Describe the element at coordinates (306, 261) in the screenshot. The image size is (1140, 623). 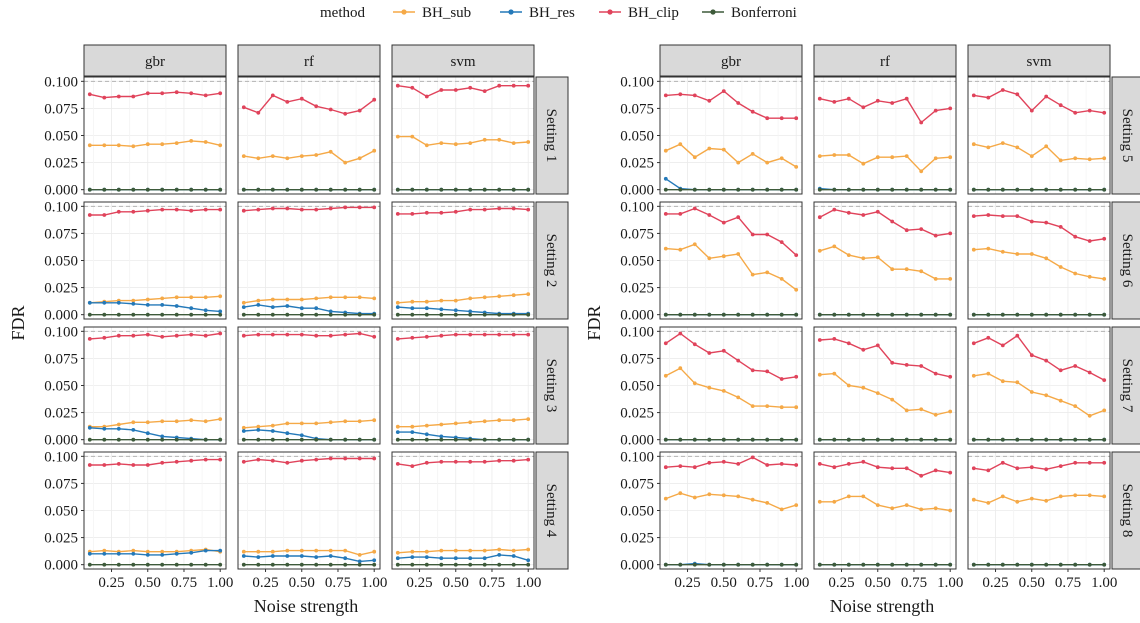
I see `row-setting-2: 0.000 0.025 0.050 0.075 0.100 Setting 2` at that location.